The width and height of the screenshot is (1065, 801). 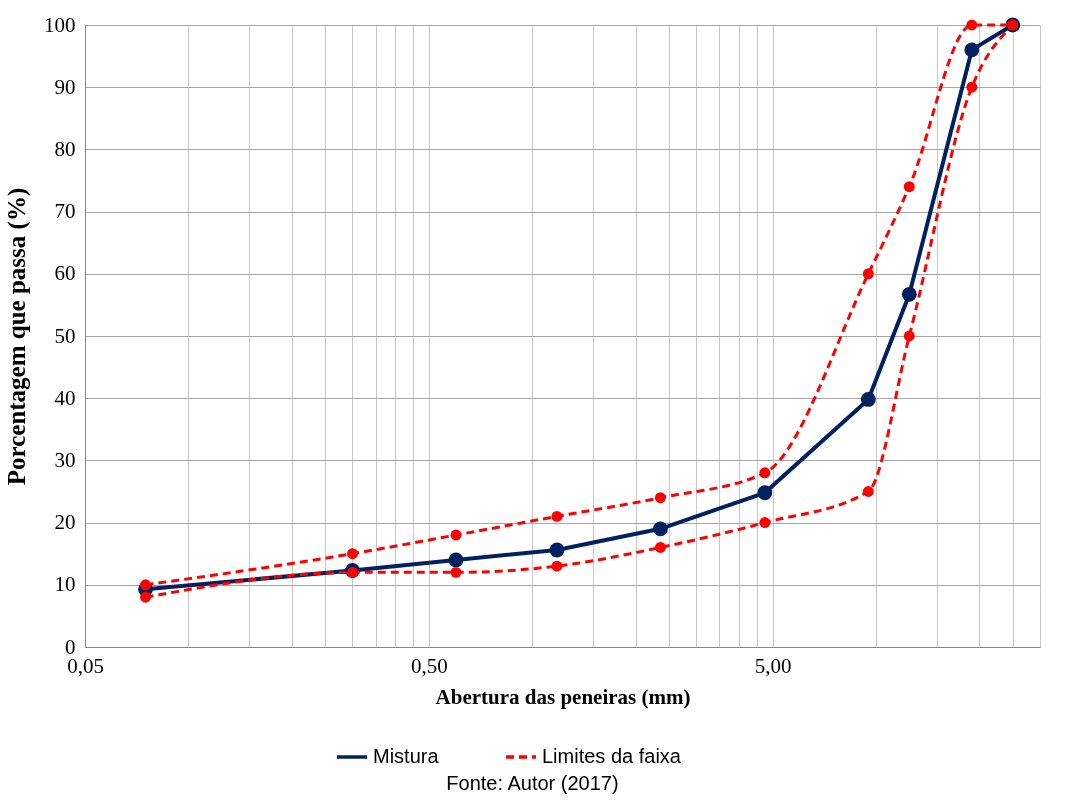 What do you see at coordinates (429, 665) in the screenshot?
I see `x-tick-label: 0,50` at bounding box center [429, 665].